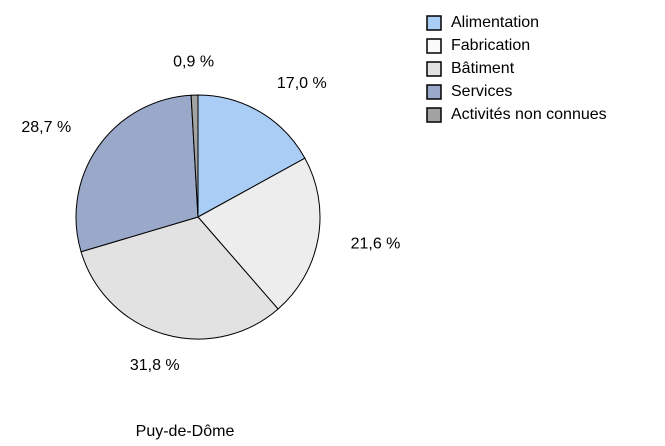  I want to click on legend-label: Bâtiment, so click(483, 68).